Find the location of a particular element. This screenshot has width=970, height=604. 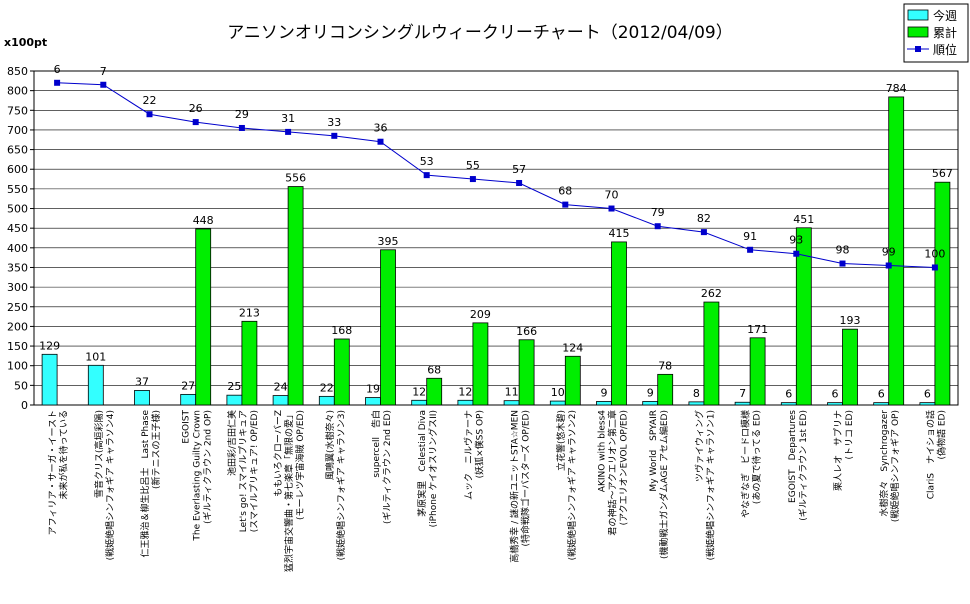

bar-total-label: 556 is located at coordinates (295, 178).